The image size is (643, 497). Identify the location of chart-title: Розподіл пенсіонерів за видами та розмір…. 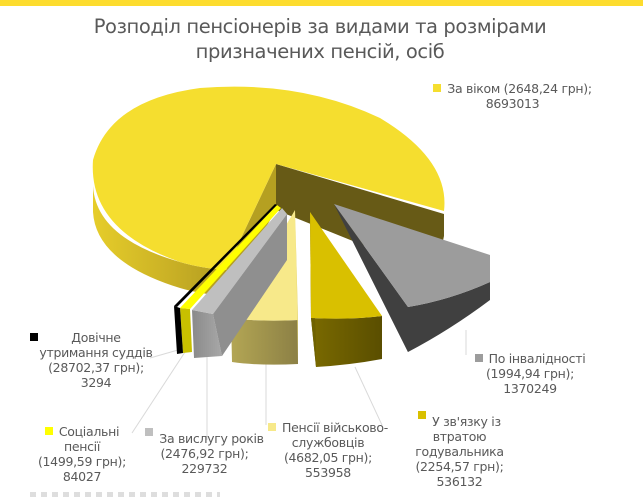
(320, 39).